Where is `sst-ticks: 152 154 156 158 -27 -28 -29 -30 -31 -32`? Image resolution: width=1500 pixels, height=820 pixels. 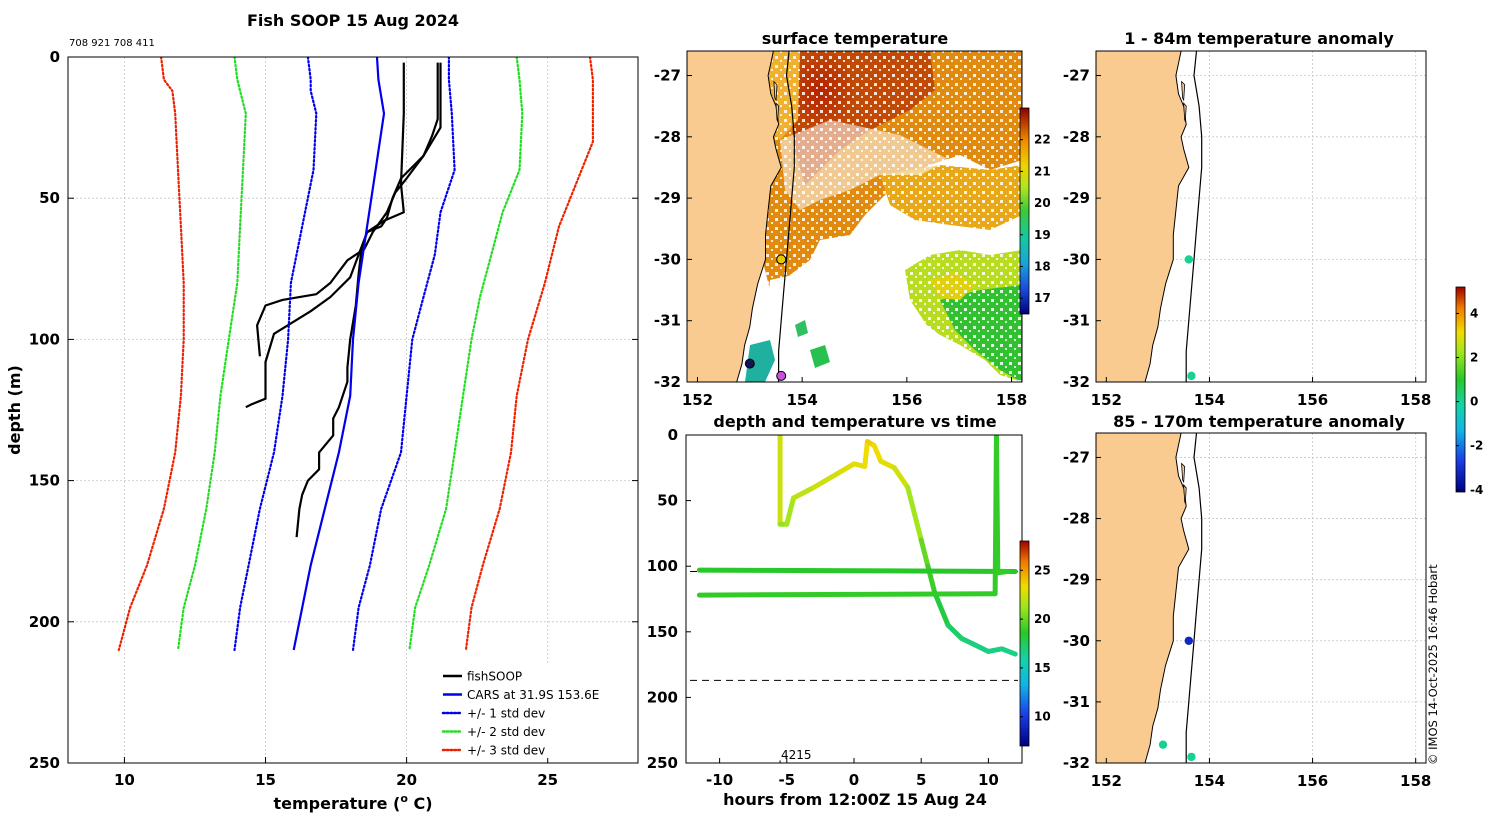 sst-ticks: 152 154 156 158 -27 -28 -29 -30 -31 -32 is located at coordinates (840, 238).